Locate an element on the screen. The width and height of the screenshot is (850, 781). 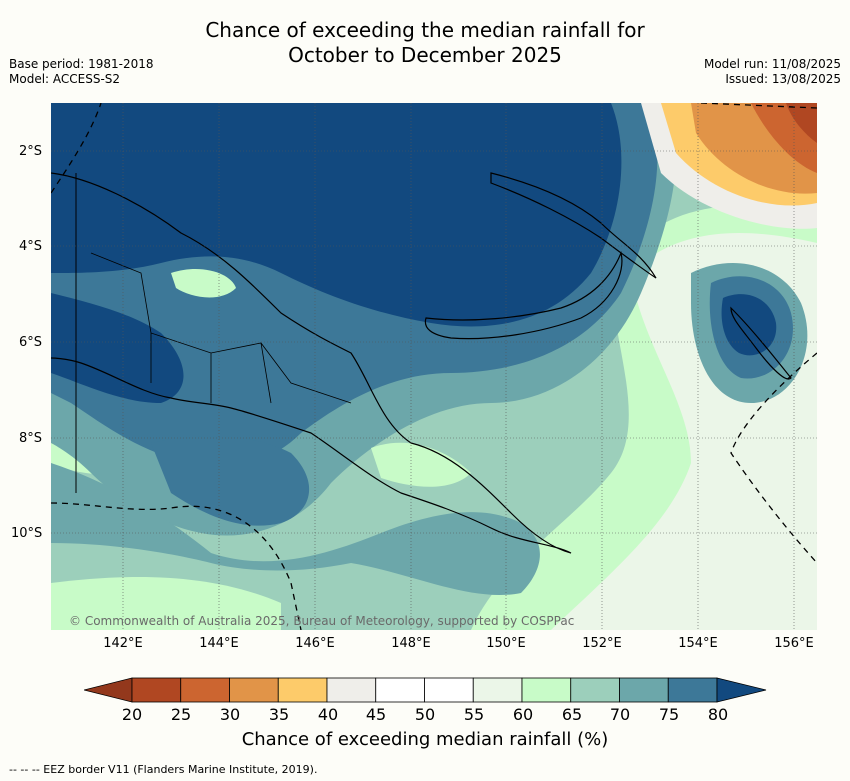
model-run: Model run: 11/08/2025 is located at coordinates (772, 64).